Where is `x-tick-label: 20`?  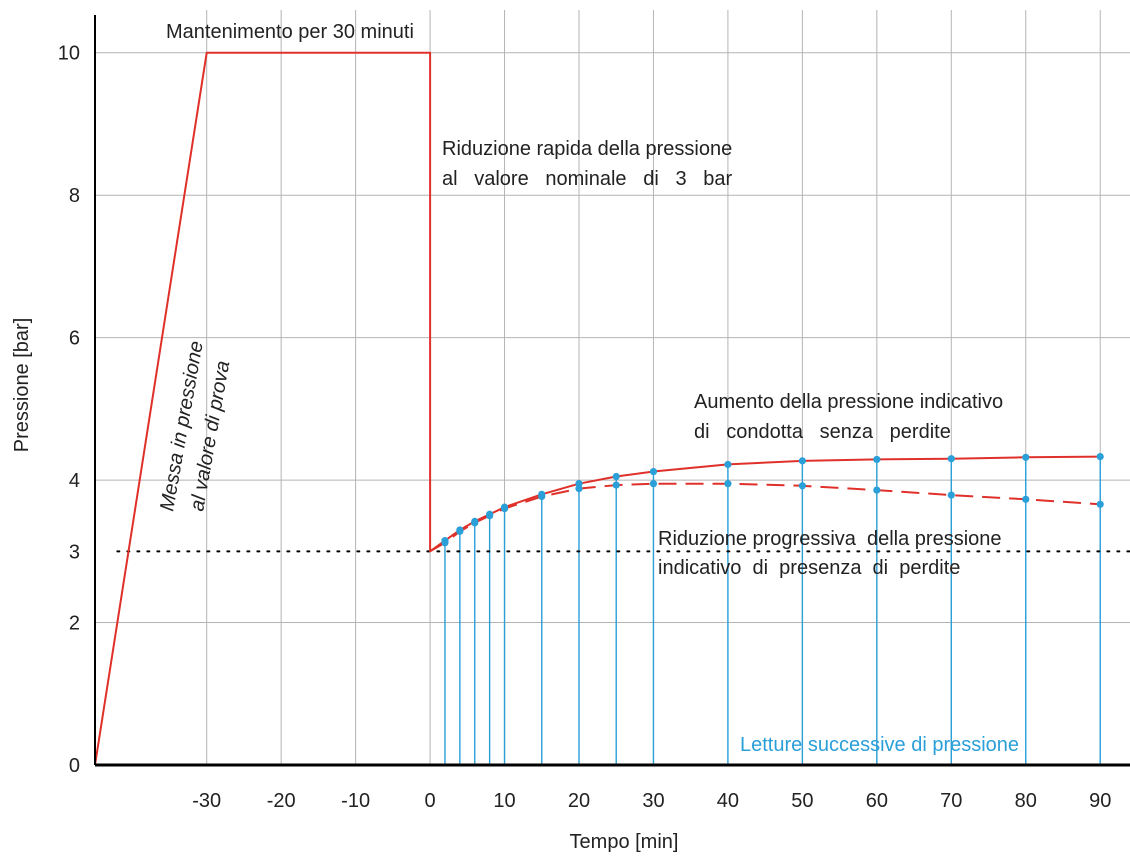
x-tick-label: 20 is located at coordinates (579, 801).